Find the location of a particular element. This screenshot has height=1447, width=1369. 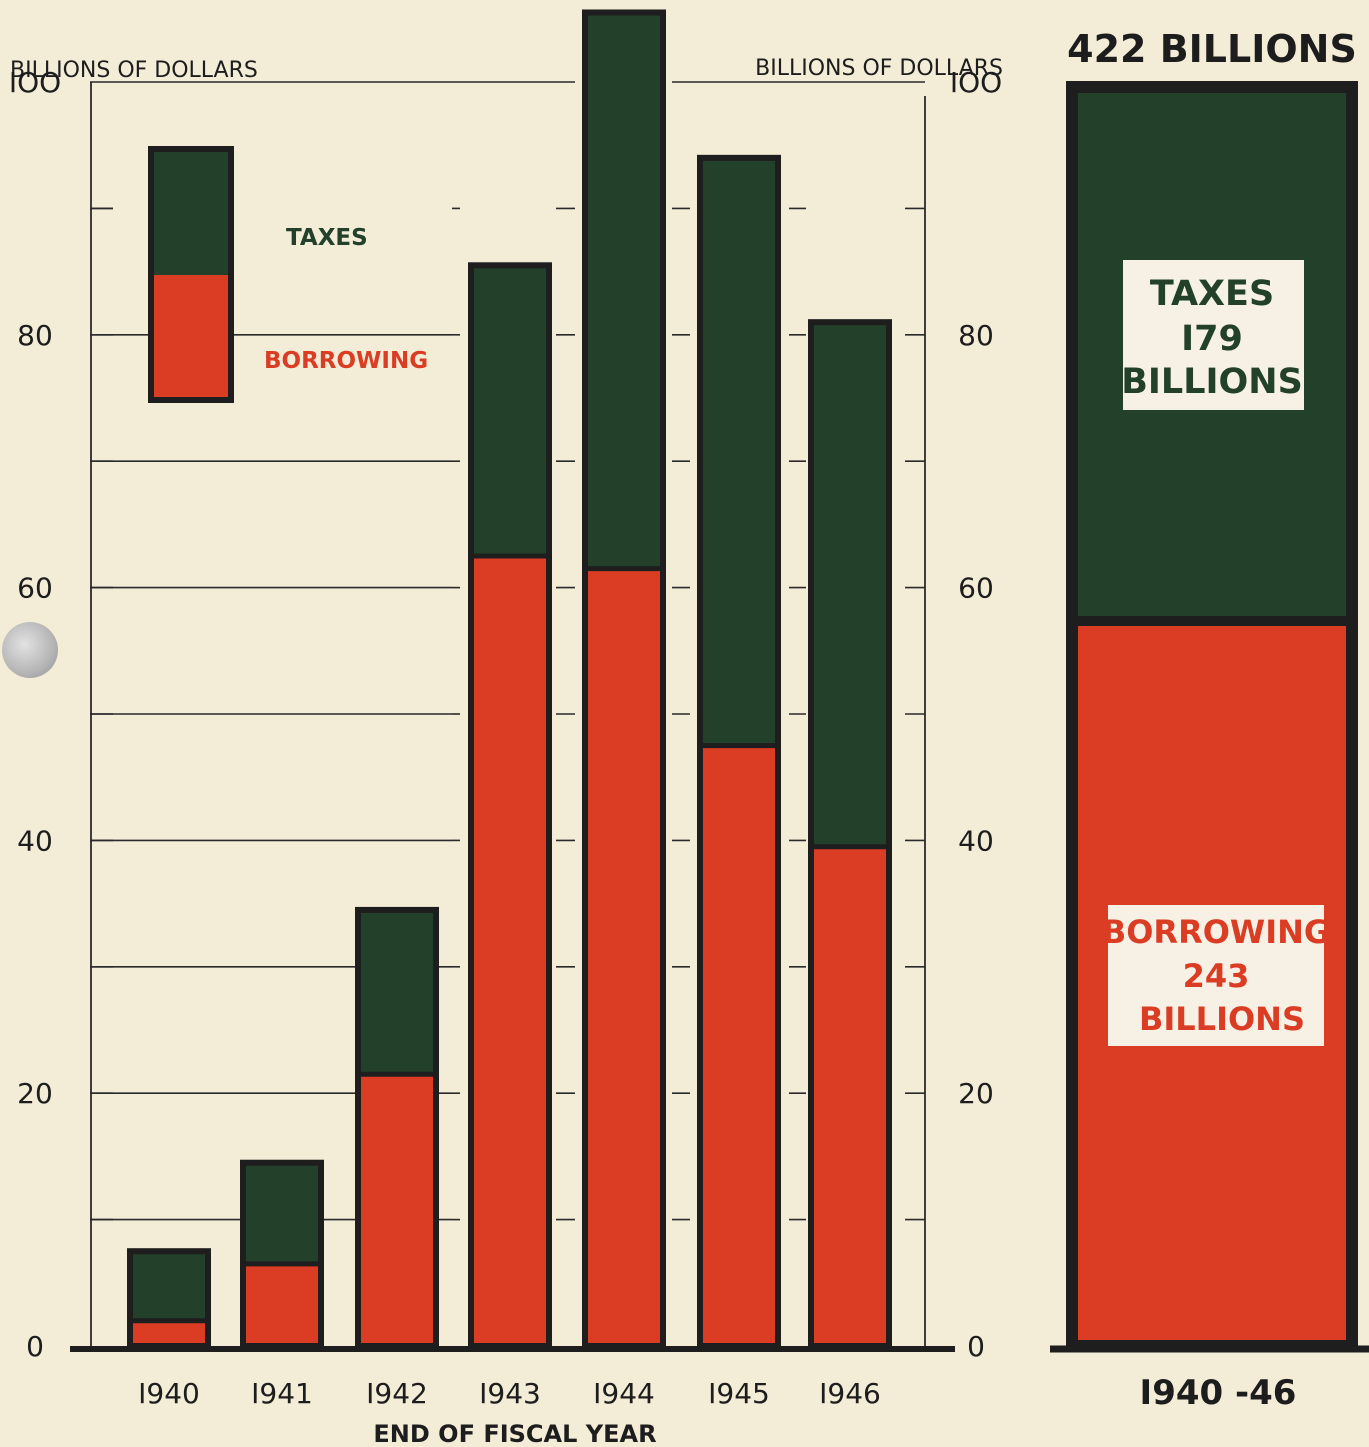

summary-taxes-label-box is located at coordinates (1213, 335).